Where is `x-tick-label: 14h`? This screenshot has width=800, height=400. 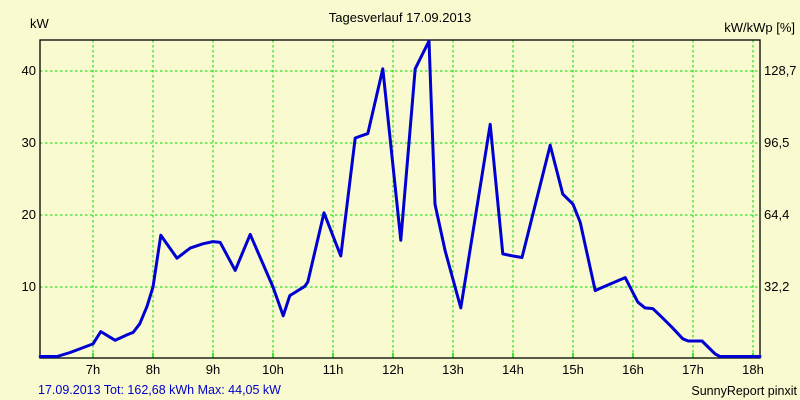 x-tick-label: 14h is located at coordinates (513, 369).